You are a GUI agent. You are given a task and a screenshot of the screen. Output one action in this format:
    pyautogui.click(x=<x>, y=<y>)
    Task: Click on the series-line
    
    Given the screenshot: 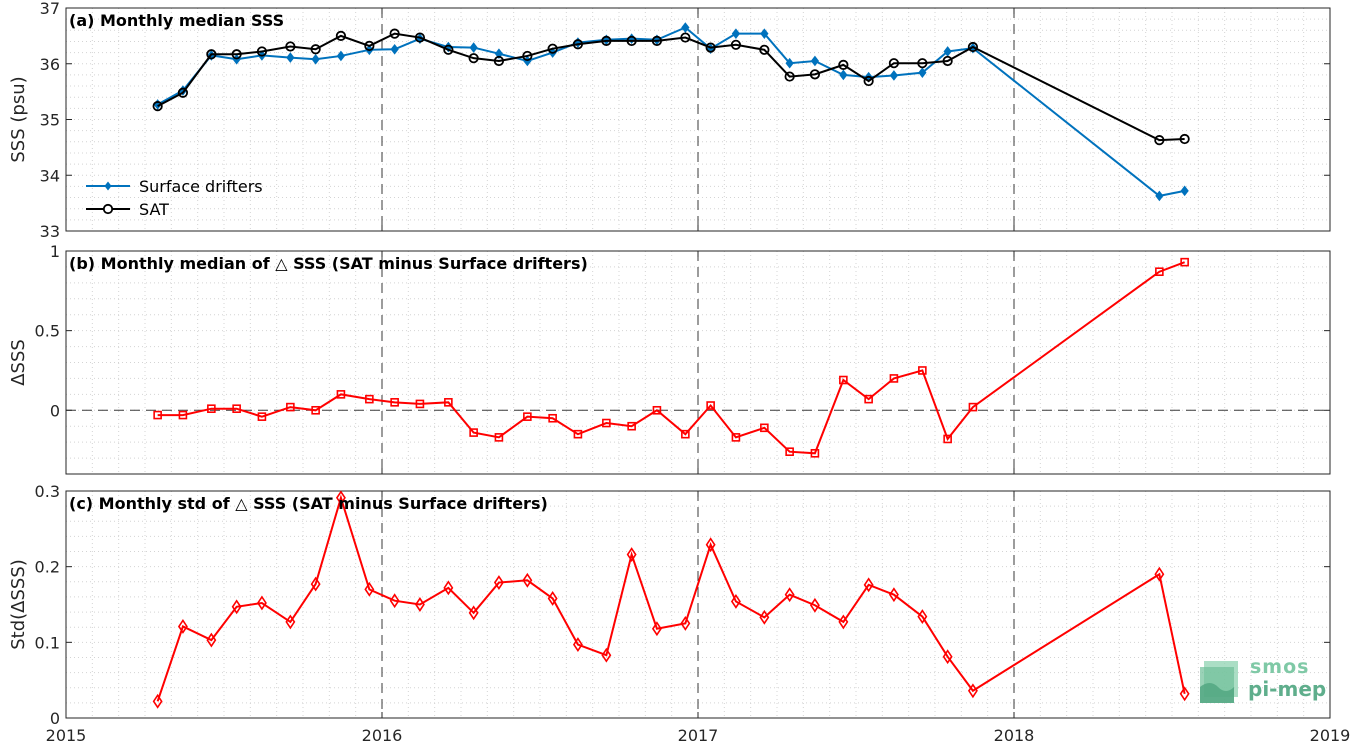 What is the action you would take?
    pyautogui.click(x=671, y=87)
    